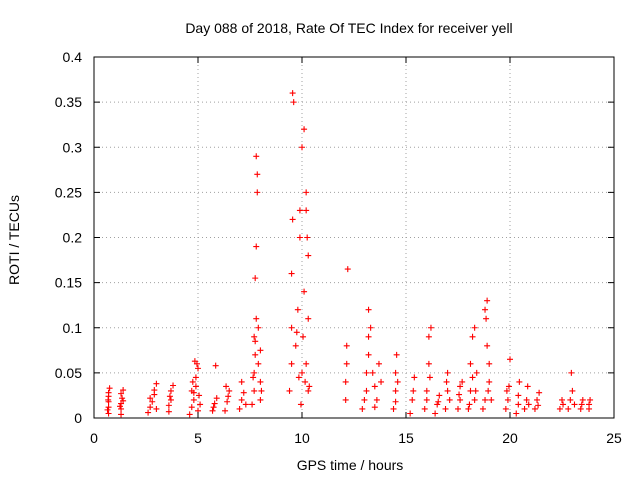 The height and width of the screenshot is (480, 640). What do you see at coordinates (68, 192) in the screenshot?
I see `y-tick-label: 0.25` at bounding box center [68, 192].